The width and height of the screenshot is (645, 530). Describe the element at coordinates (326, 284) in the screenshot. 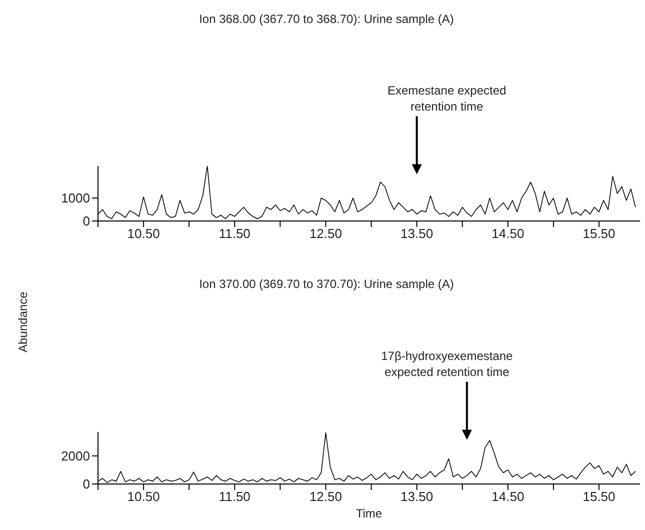

I see `chart-title: Ion 370.00 (369.70 to 370.70): Urine sample (A)` at that location.